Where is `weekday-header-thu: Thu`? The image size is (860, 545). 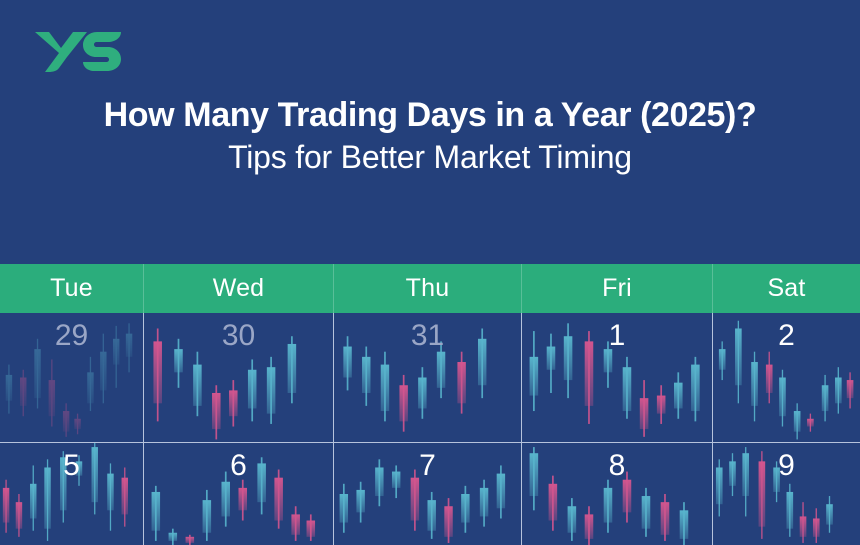 weekday-header-thu: Thu is located at coordinates (427, 288).